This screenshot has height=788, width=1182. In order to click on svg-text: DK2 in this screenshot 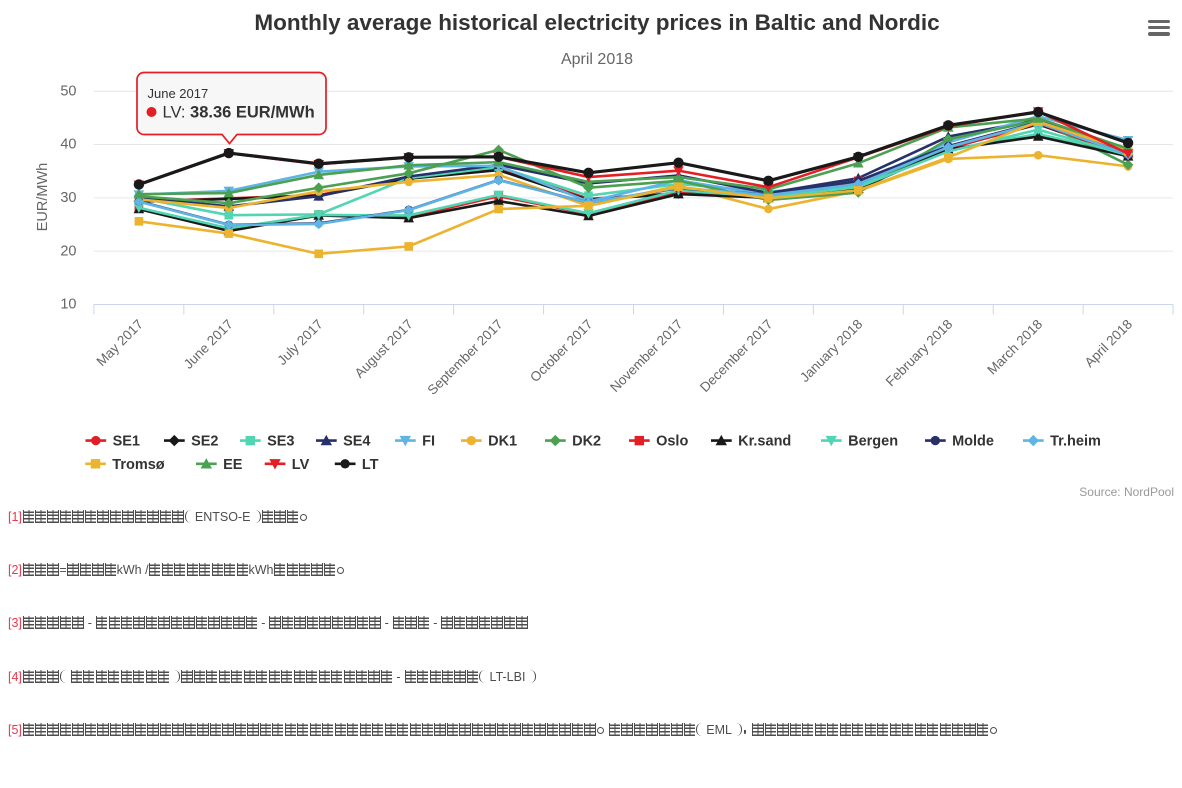, I will do `click(586, 442)`.